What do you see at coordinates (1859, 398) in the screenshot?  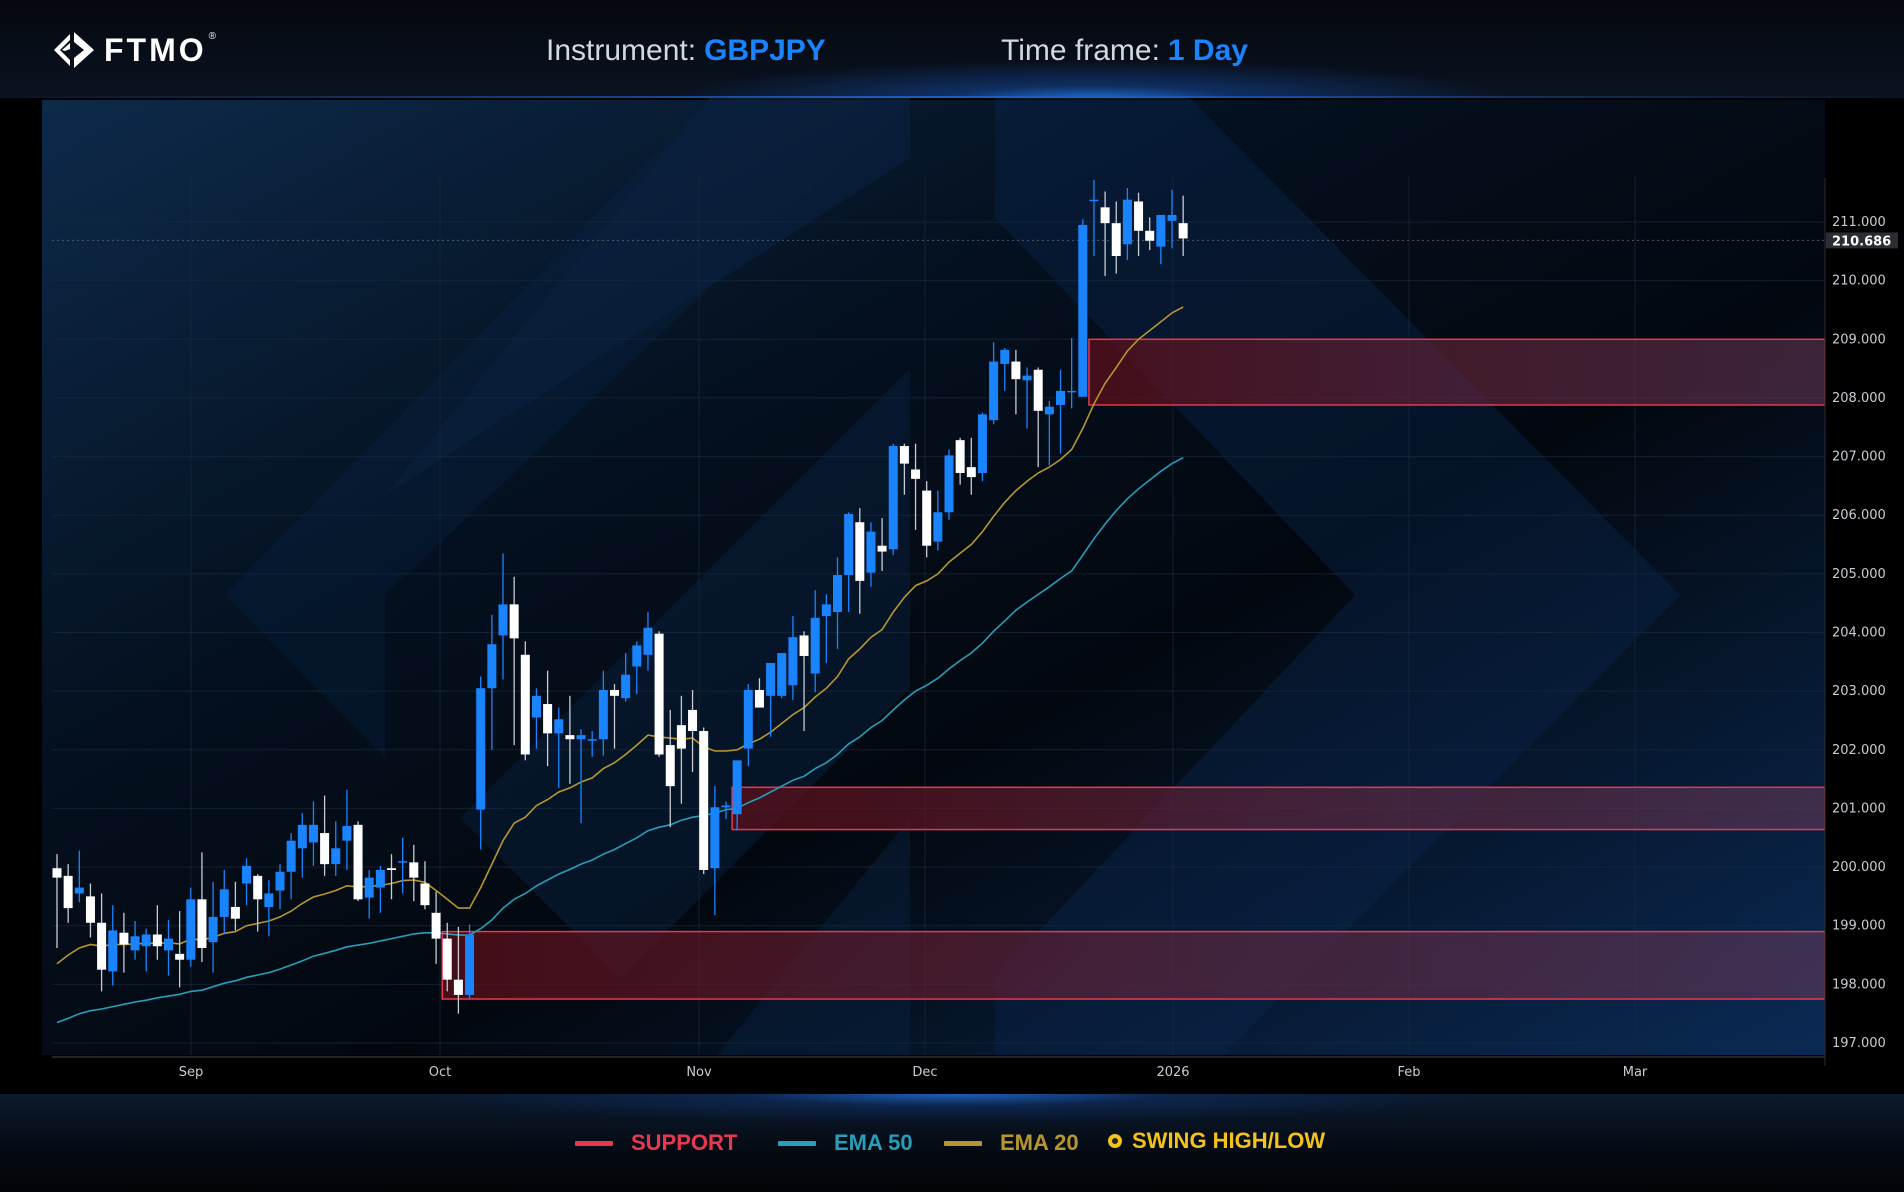 I see `price-tick-label: 208.000` at bounding box center [1859, 398].